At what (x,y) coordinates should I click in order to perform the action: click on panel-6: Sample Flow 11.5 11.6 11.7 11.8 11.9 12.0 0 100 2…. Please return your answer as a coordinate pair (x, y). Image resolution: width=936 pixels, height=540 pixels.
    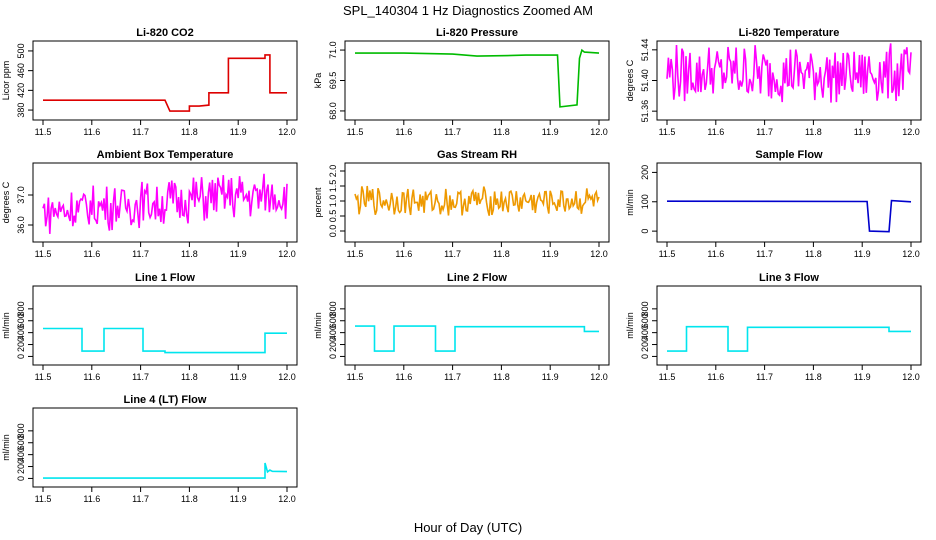
    Looking at the image, I should click on (773, 204).